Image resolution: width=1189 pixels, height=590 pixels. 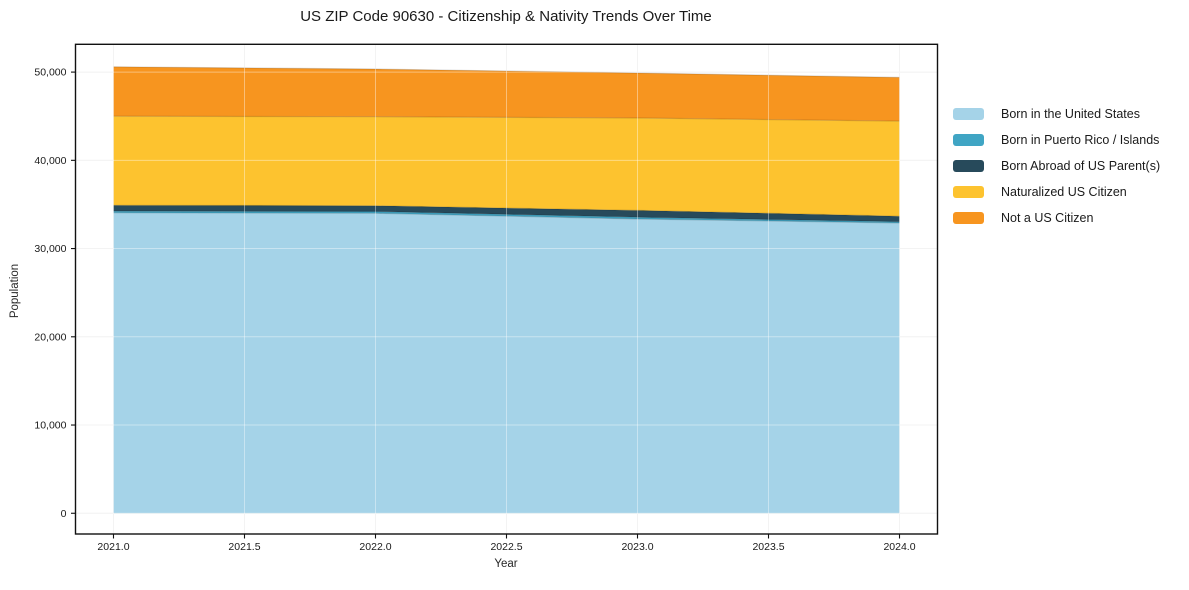 What do you see at coordinates (506, 564) in the screenshot?
I see `x-axis-label: Year` at bounding box center [506, 564].